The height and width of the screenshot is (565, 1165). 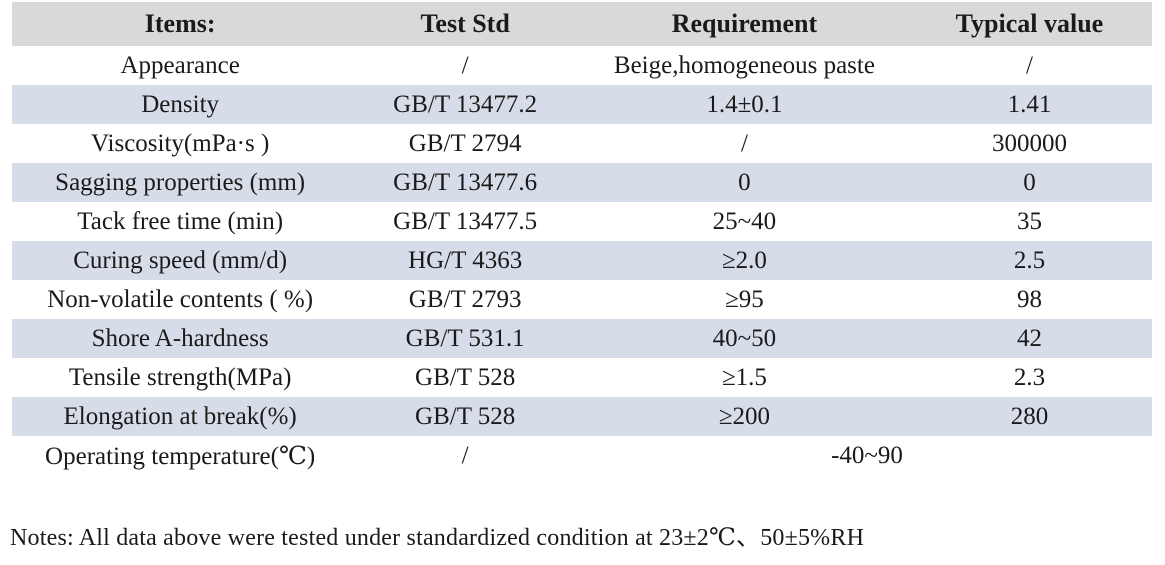 I want to click on column-header-requirement: Requirement, so click(x=744, y=24).